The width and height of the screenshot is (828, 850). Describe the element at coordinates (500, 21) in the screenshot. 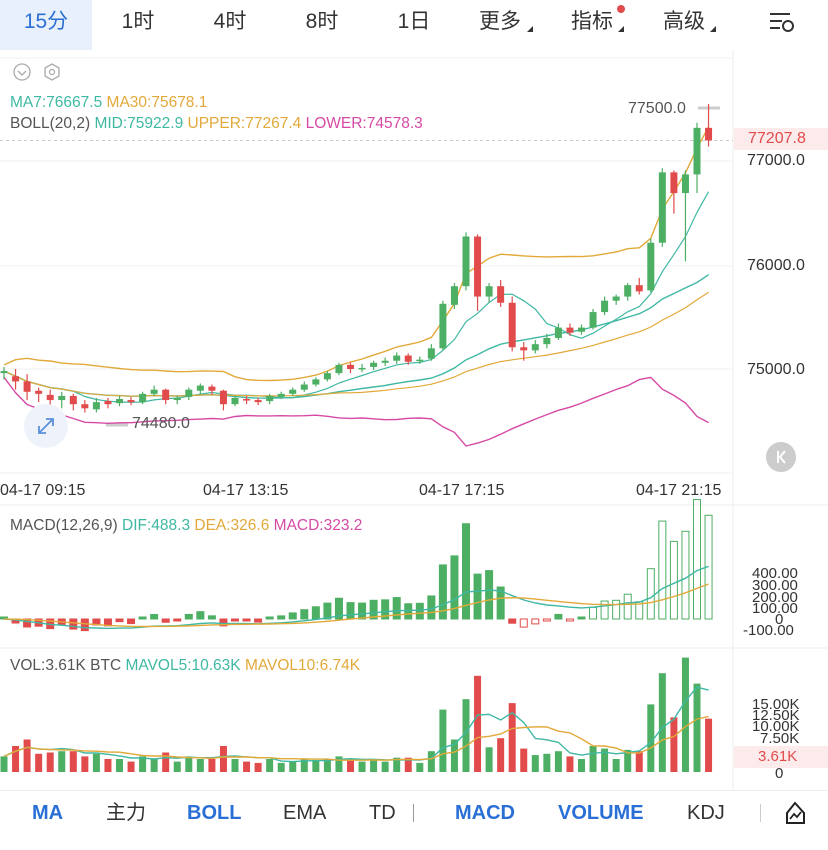

I see `tab-more: 更多` at that location.